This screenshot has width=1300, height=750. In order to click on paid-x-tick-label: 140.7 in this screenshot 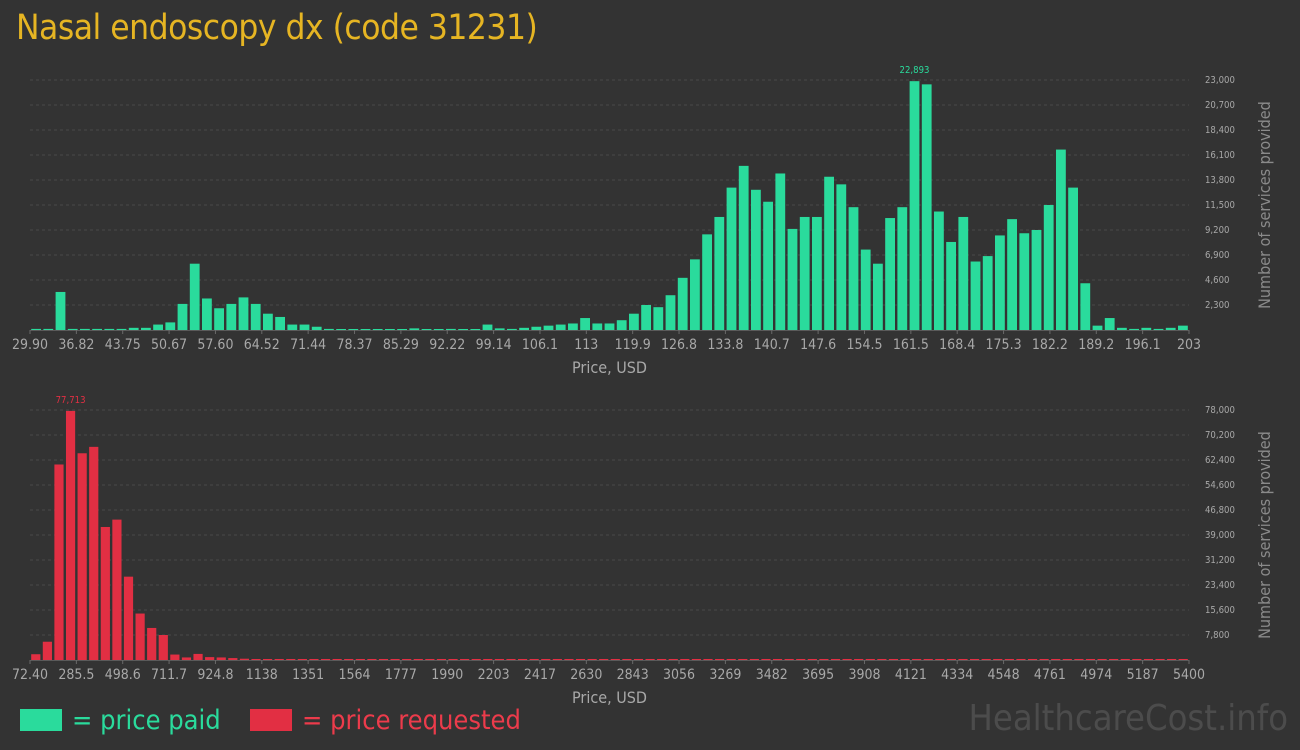, I will do `click(772, 345)`.